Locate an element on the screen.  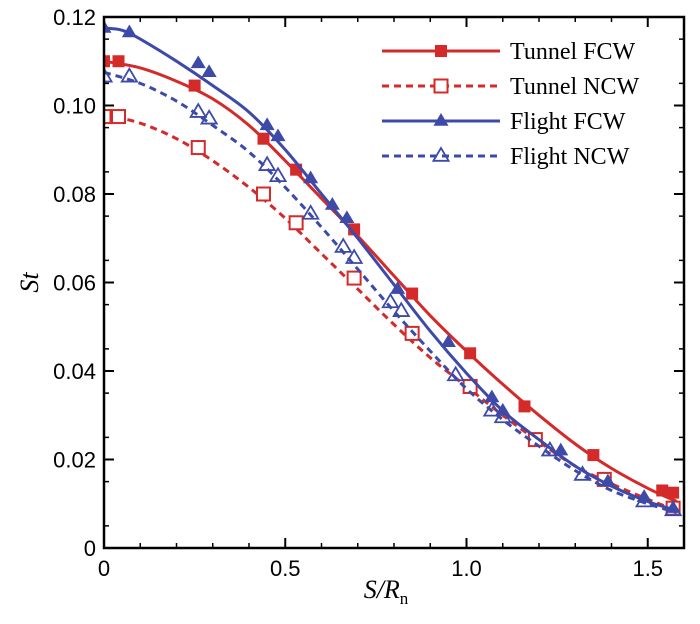
legend-label: Tunnel FCW is located at coordinates (572, 52).